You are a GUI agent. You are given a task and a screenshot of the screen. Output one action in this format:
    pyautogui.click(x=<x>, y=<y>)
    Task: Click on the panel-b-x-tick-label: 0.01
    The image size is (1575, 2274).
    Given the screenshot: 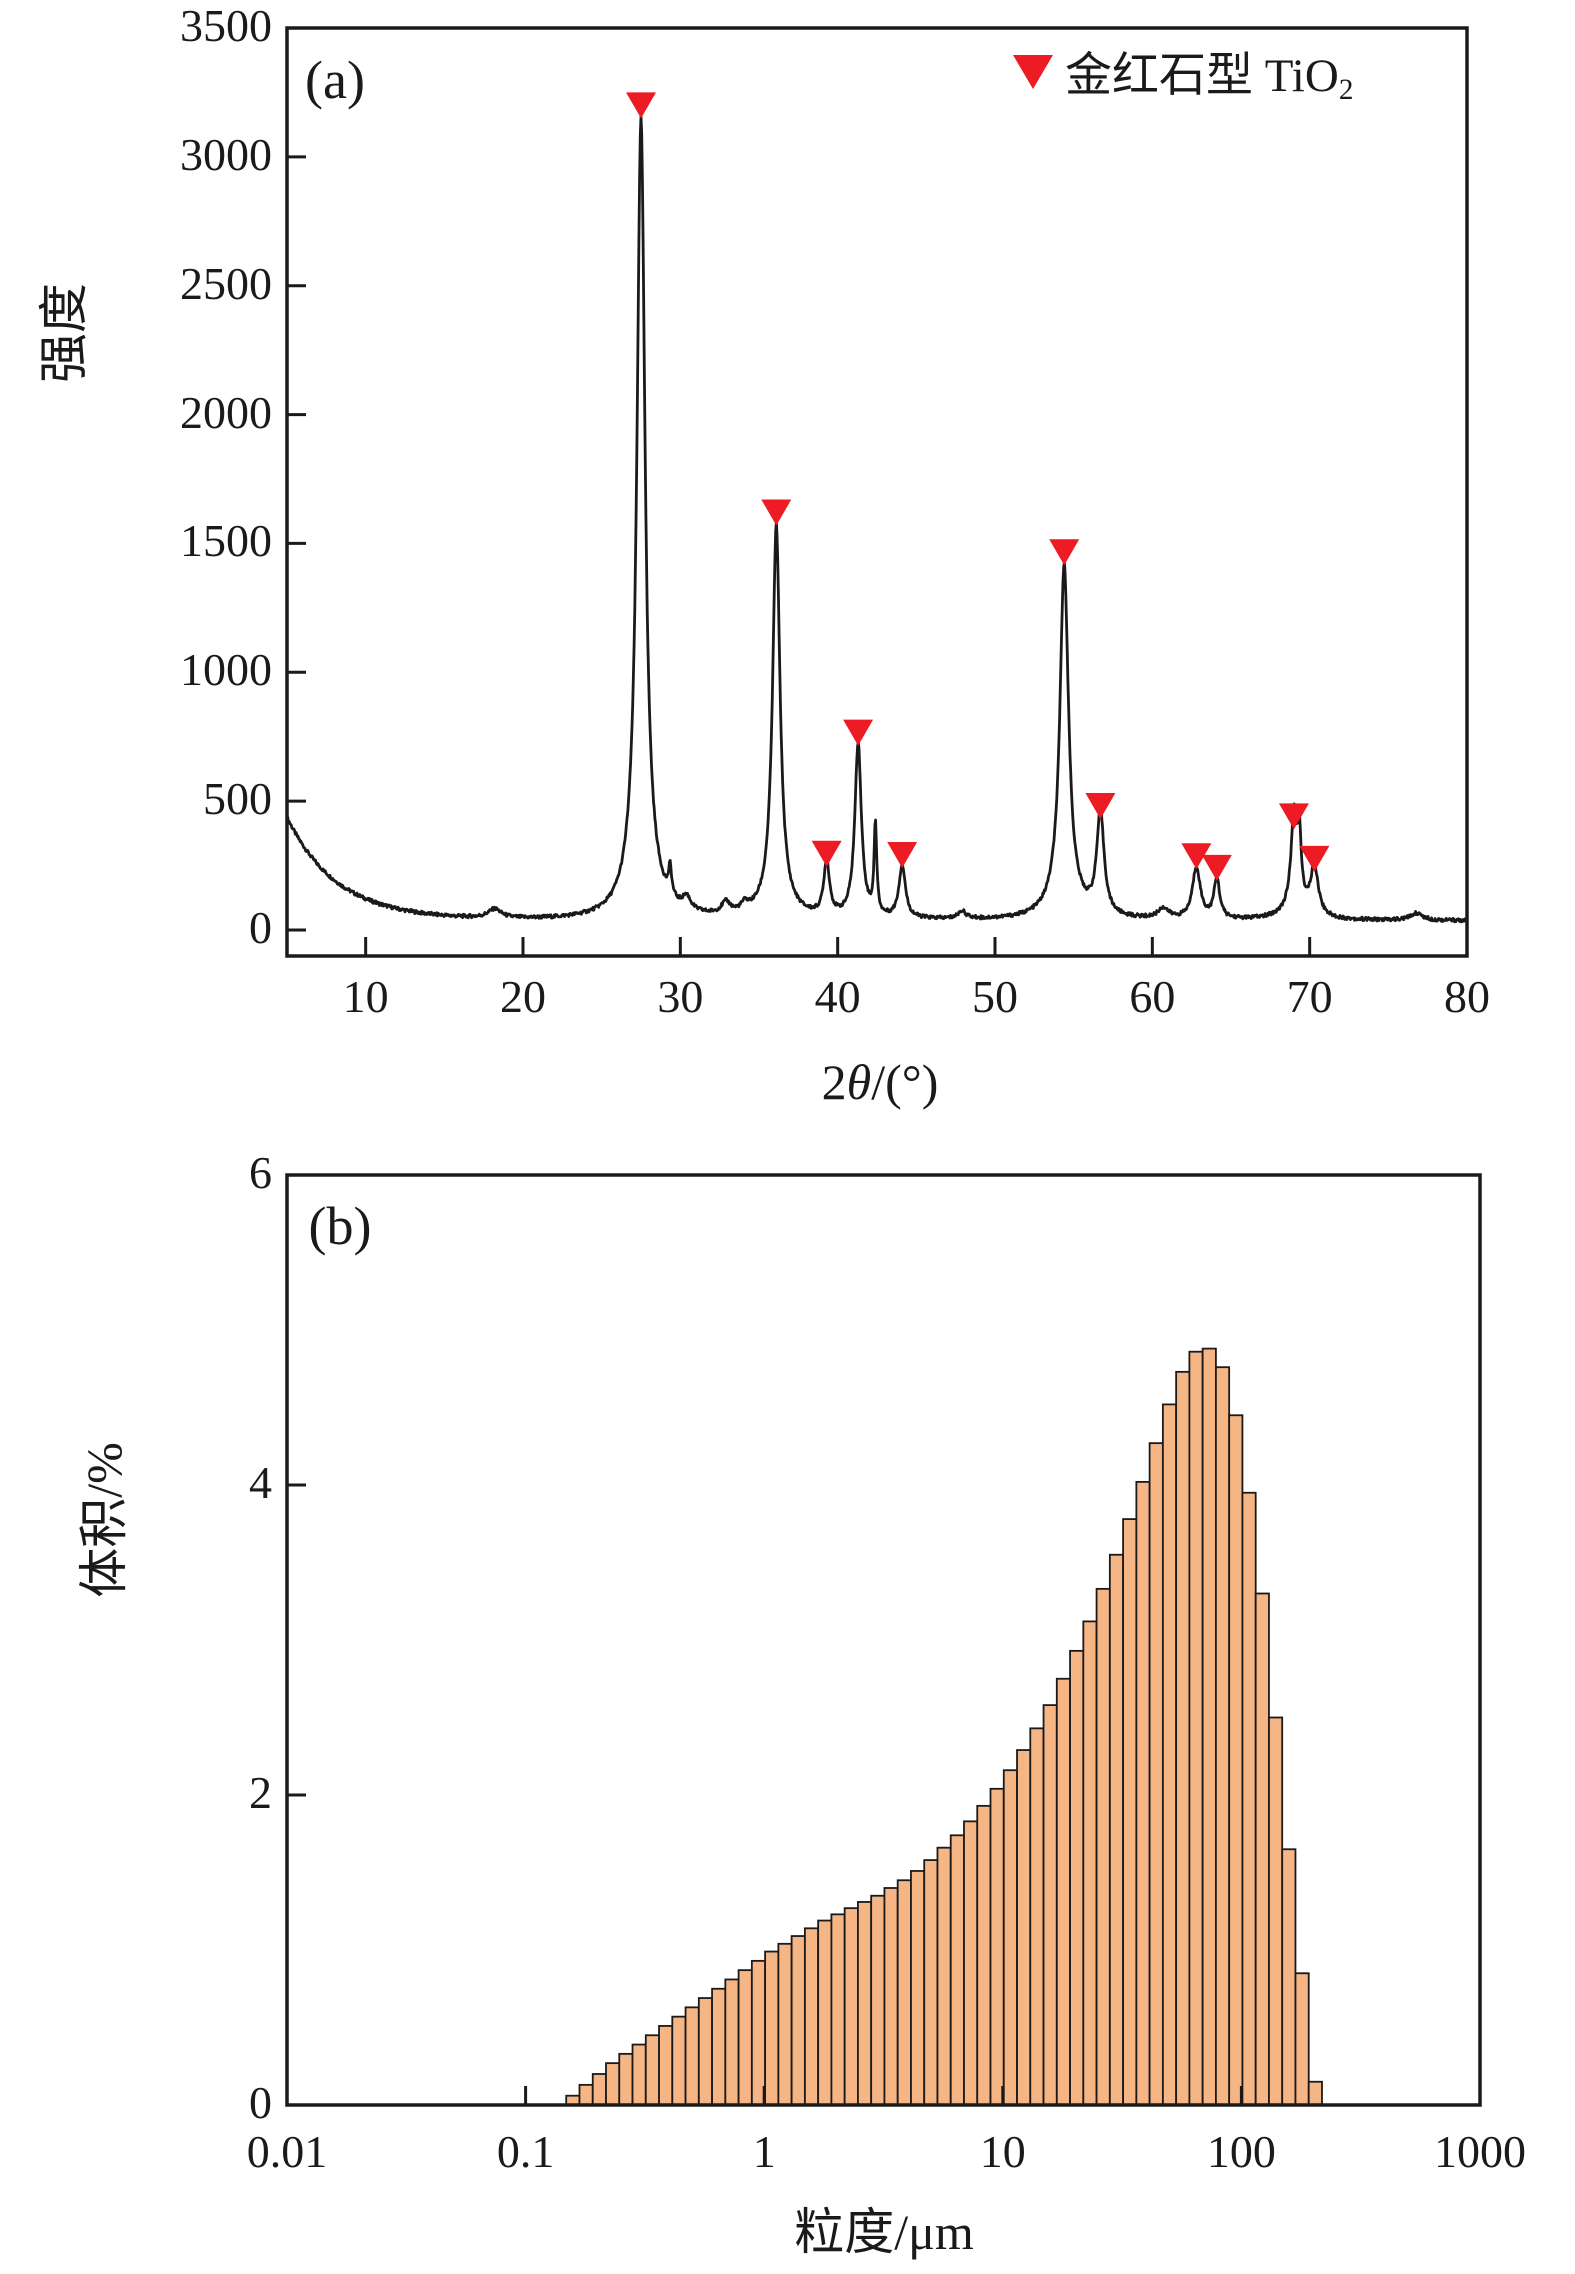 What is the action you would take?
    pyautogui.click(x=287, y=2151)
    